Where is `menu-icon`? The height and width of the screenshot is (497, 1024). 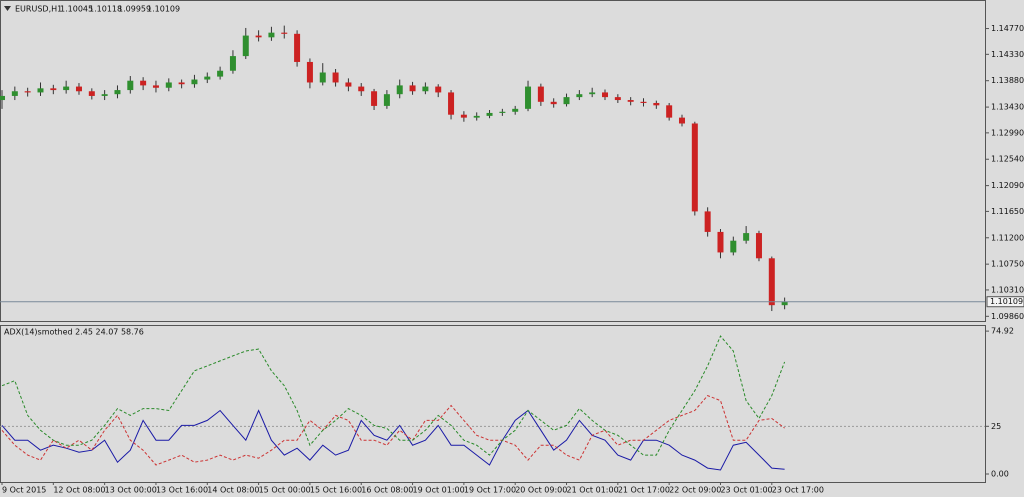
menu-icon is located at coordinates (7, 8).